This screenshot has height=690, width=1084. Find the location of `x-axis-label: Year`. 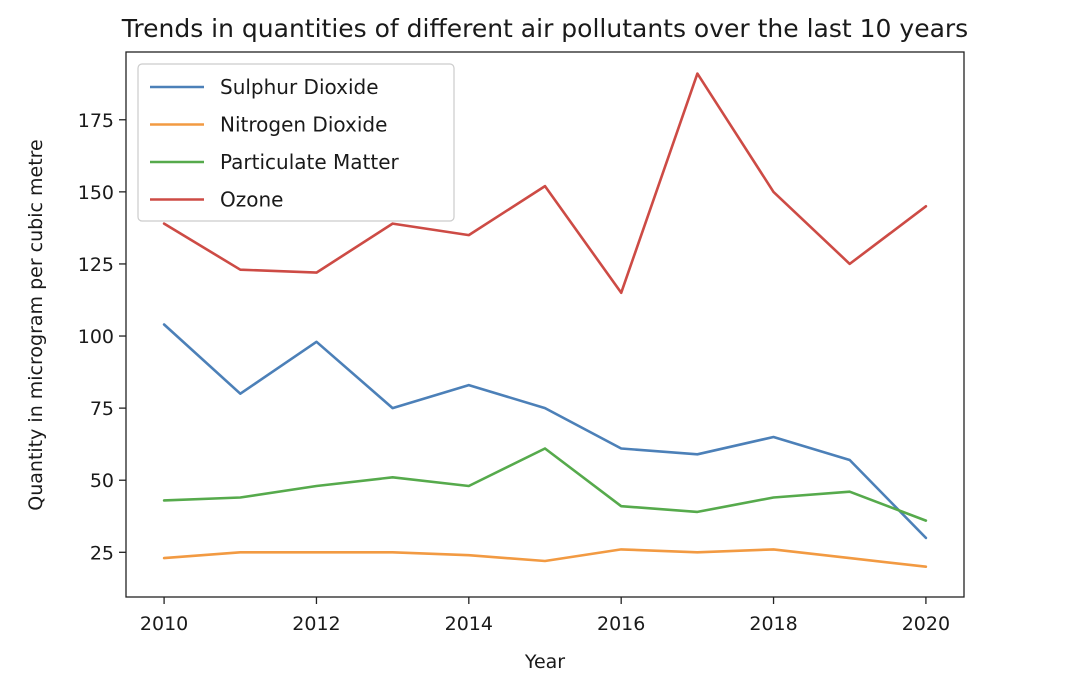

x-axis-label: Year is located at coordinates (544, 662).